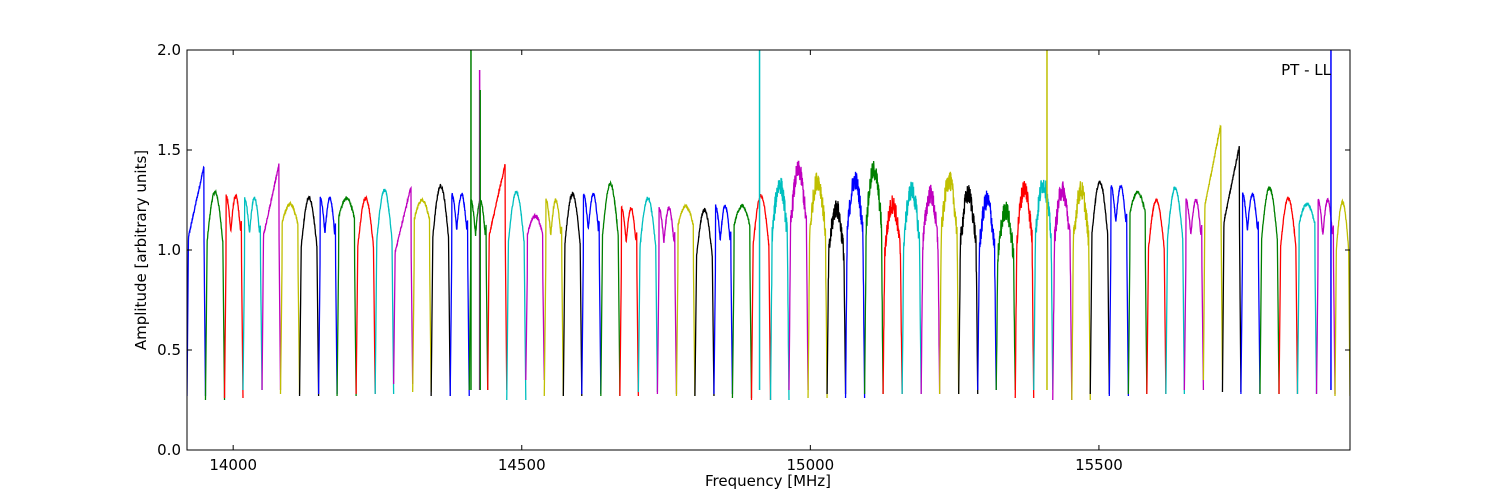 The width and height of the screenshot is (1500, 500). Describe the element at coordinates (768, 481) in the screenshot. I see `x-axis-label: Frequency [MHz]` at that location.